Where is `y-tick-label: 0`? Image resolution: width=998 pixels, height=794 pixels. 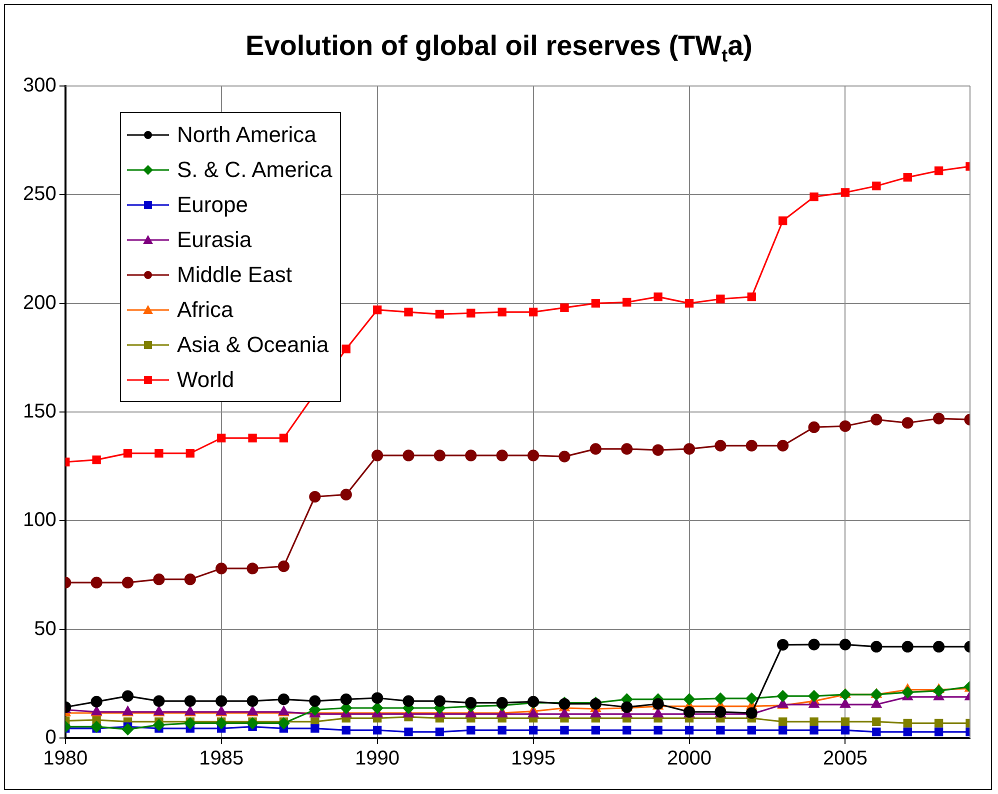 y-tick-label: 0 is located at coordinates (50, 737).